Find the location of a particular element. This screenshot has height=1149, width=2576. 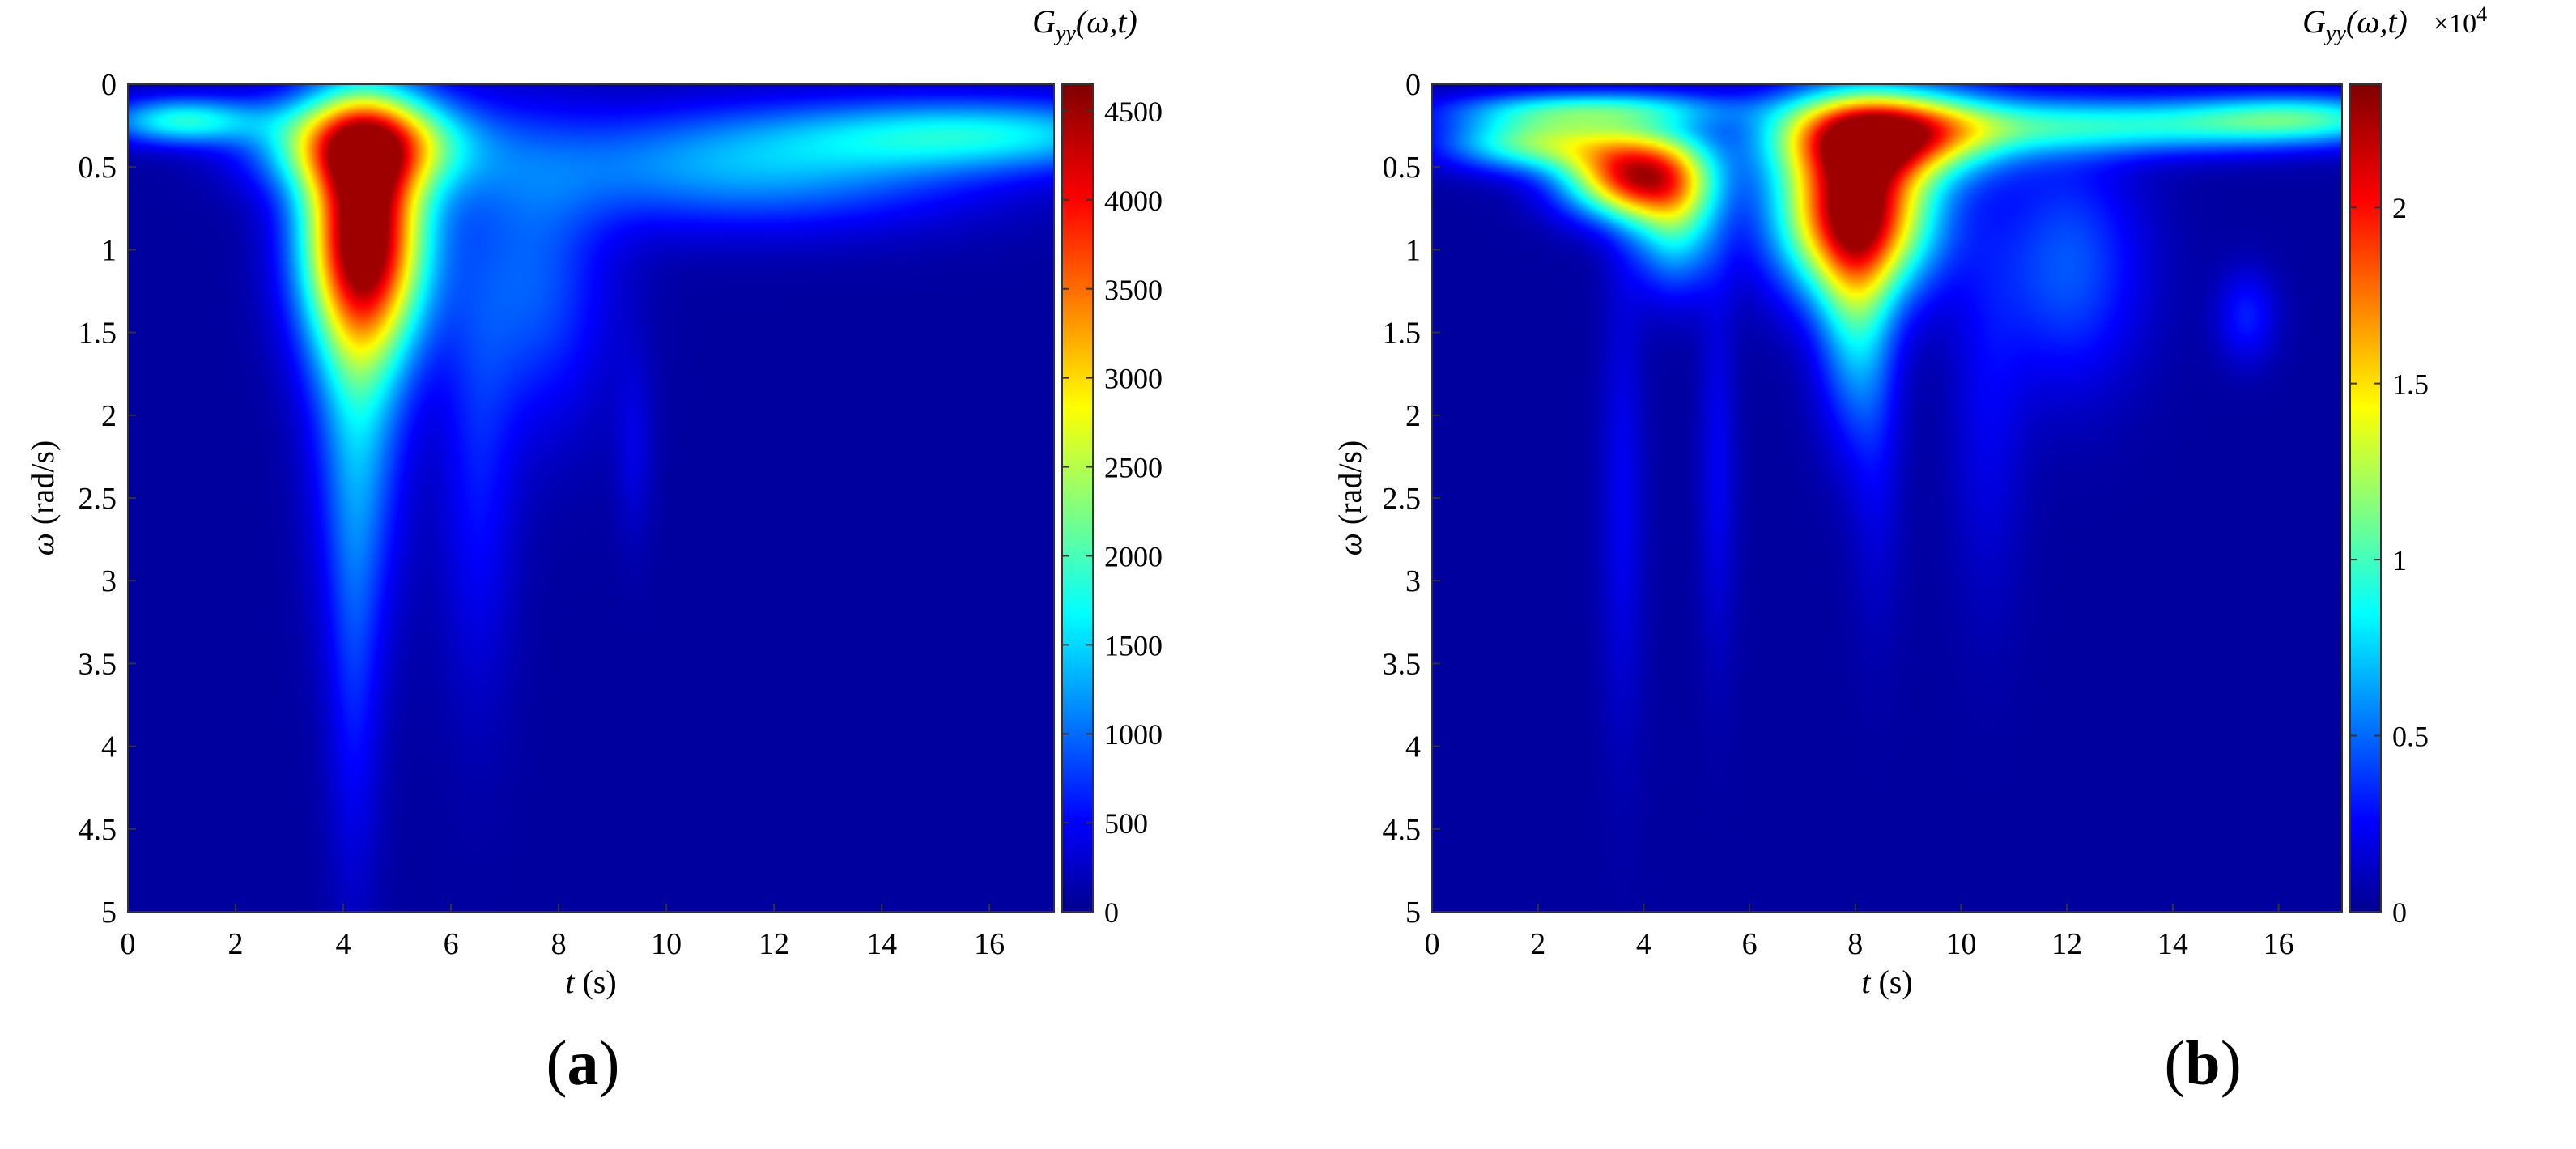

colorbar-tick-label: 1 is located at coordinates (2400, 560).